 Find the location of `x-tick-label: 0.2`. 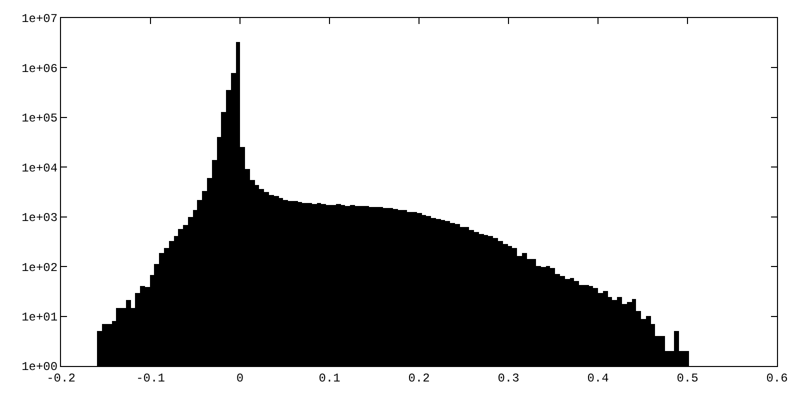

x-tick-label: 0.2 is located at coordinates (419, 378).